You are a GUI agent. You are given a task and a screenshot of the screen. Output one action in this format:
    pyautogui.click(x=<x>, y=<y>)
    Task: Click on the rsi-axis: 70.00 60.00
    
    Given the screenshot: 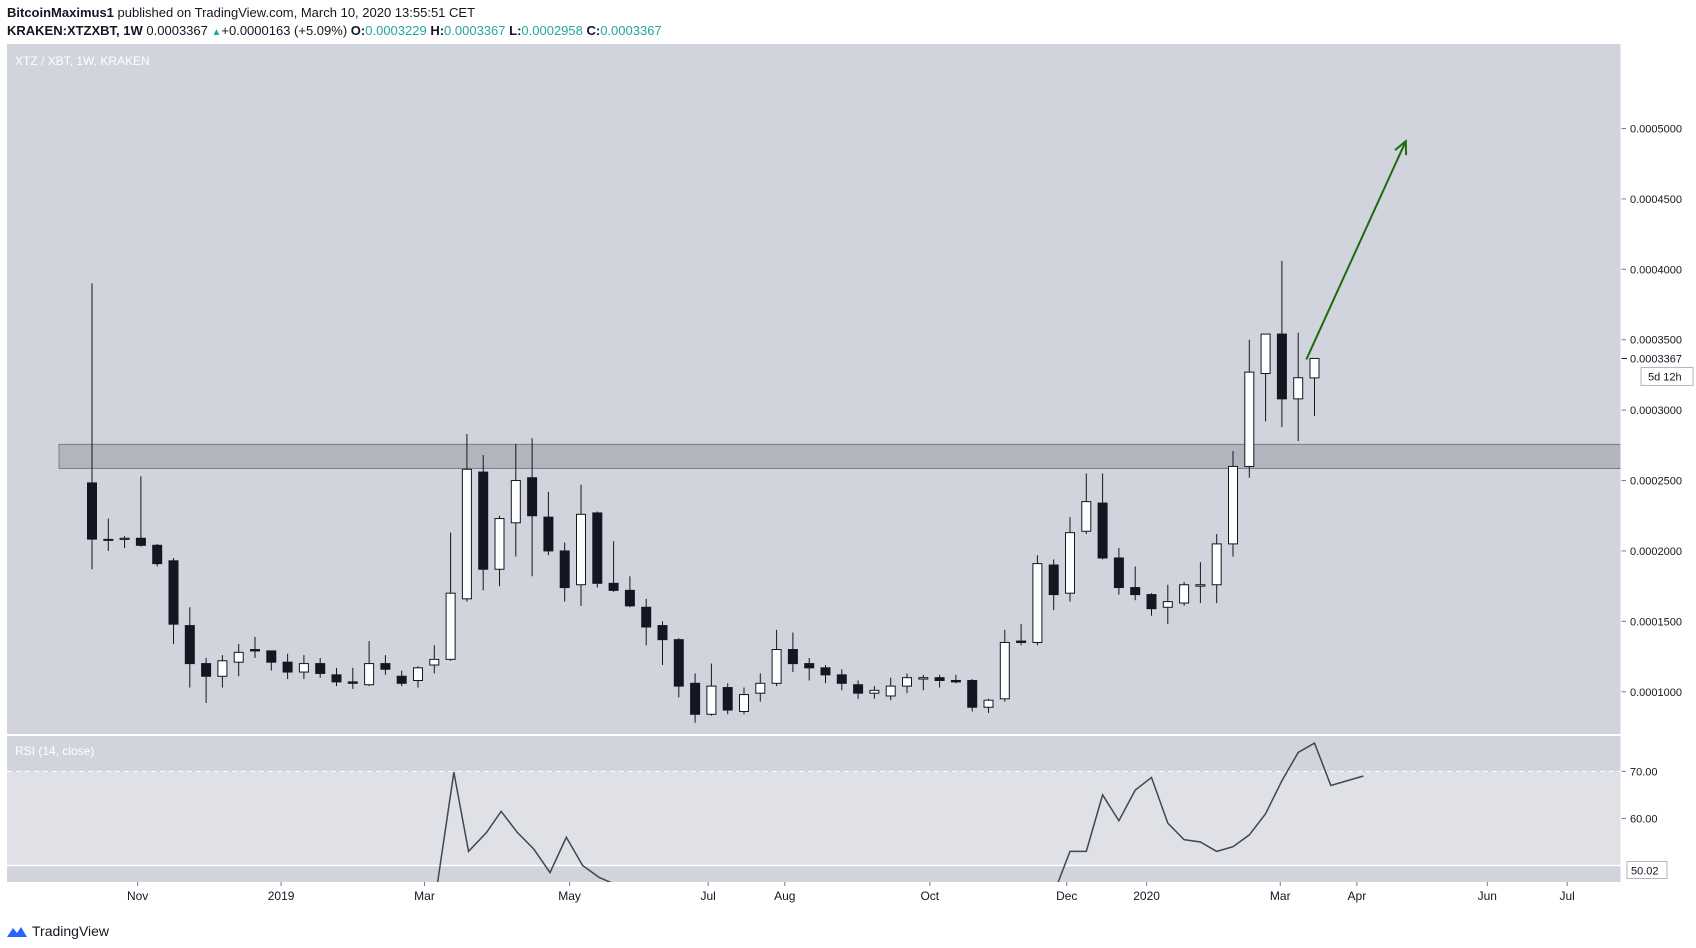 What is the action you would take?
    pyautogui.click(x=1639, y=795)
    